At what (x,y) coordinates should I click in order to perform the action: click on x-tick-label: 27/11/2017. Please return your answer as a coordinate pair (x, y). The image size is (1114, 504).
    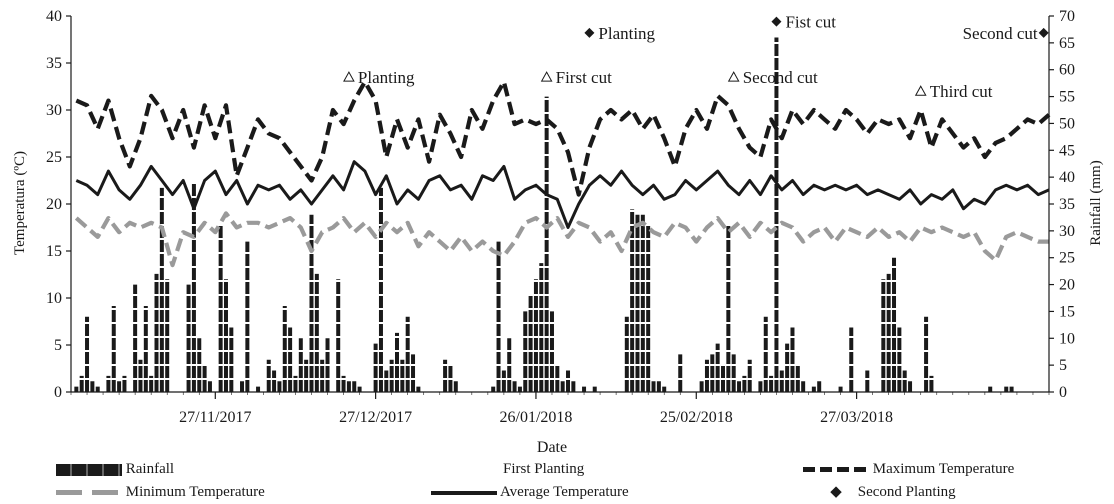
    Looking at the image, I should click on (215, 417).